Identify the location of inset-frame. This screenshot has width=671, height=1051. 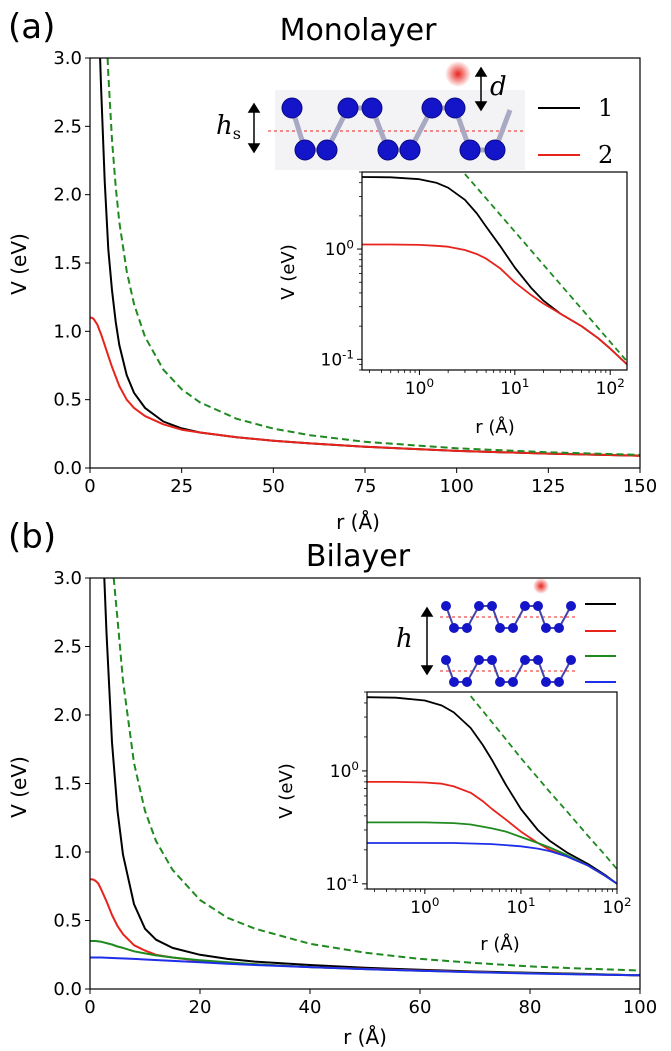
(494, 271).